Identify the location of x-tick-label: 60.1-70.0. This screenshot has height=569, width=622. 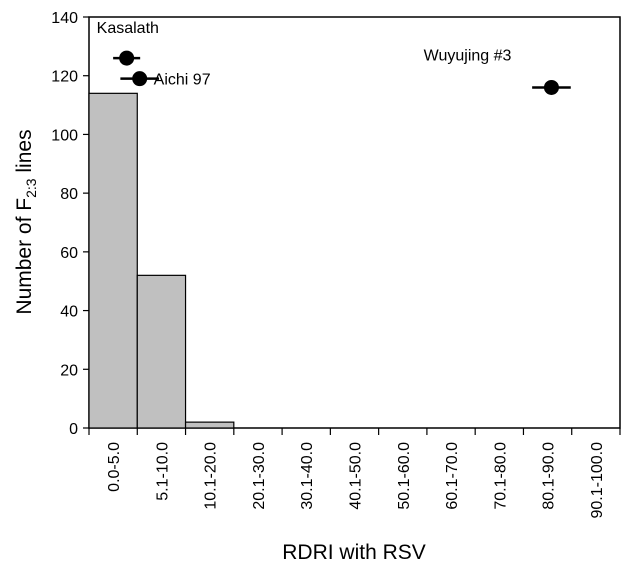
(452, 476).